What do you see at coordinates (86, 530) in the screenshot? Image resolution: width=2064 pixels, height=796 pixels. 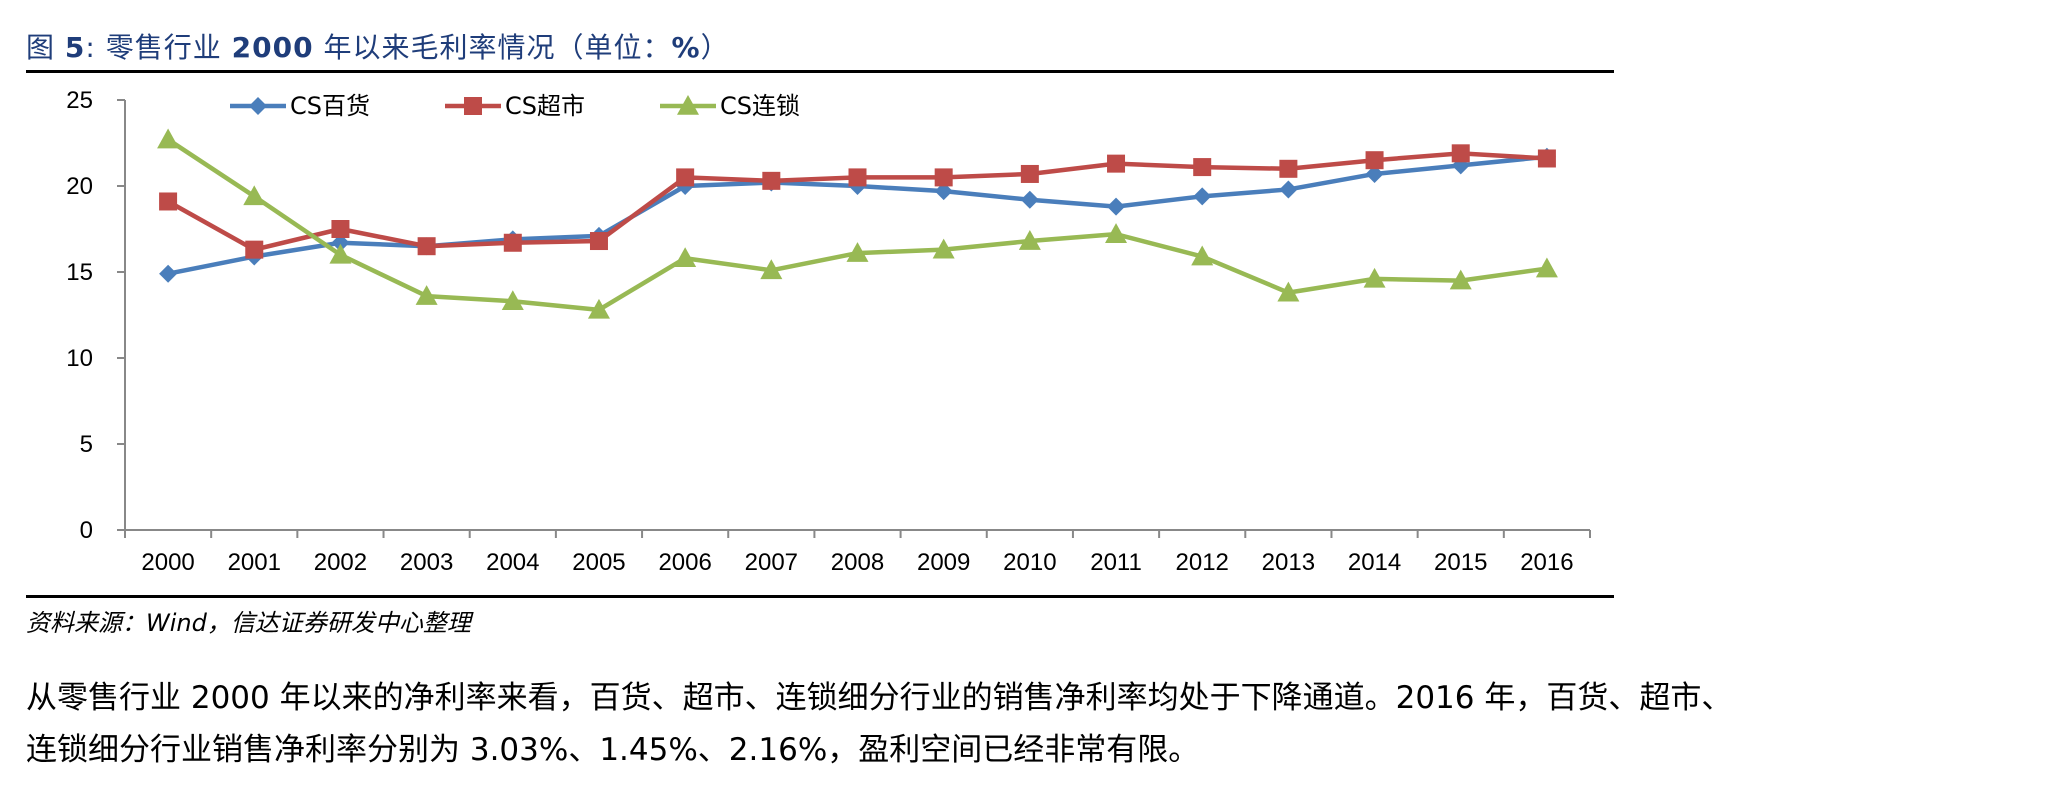 I see `y-tick-label: 0` at bounding box center [86, 530].